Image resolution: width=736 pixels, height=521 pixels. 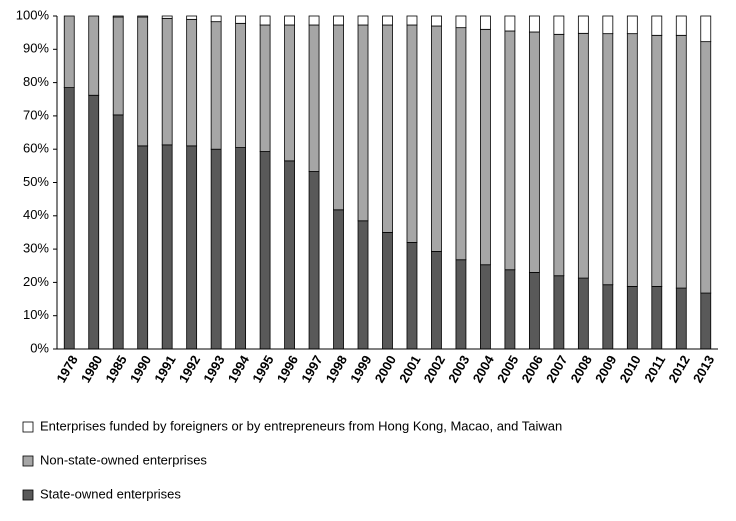 I want to click on x-tick-label: 1980, so click(x=91, y=369).